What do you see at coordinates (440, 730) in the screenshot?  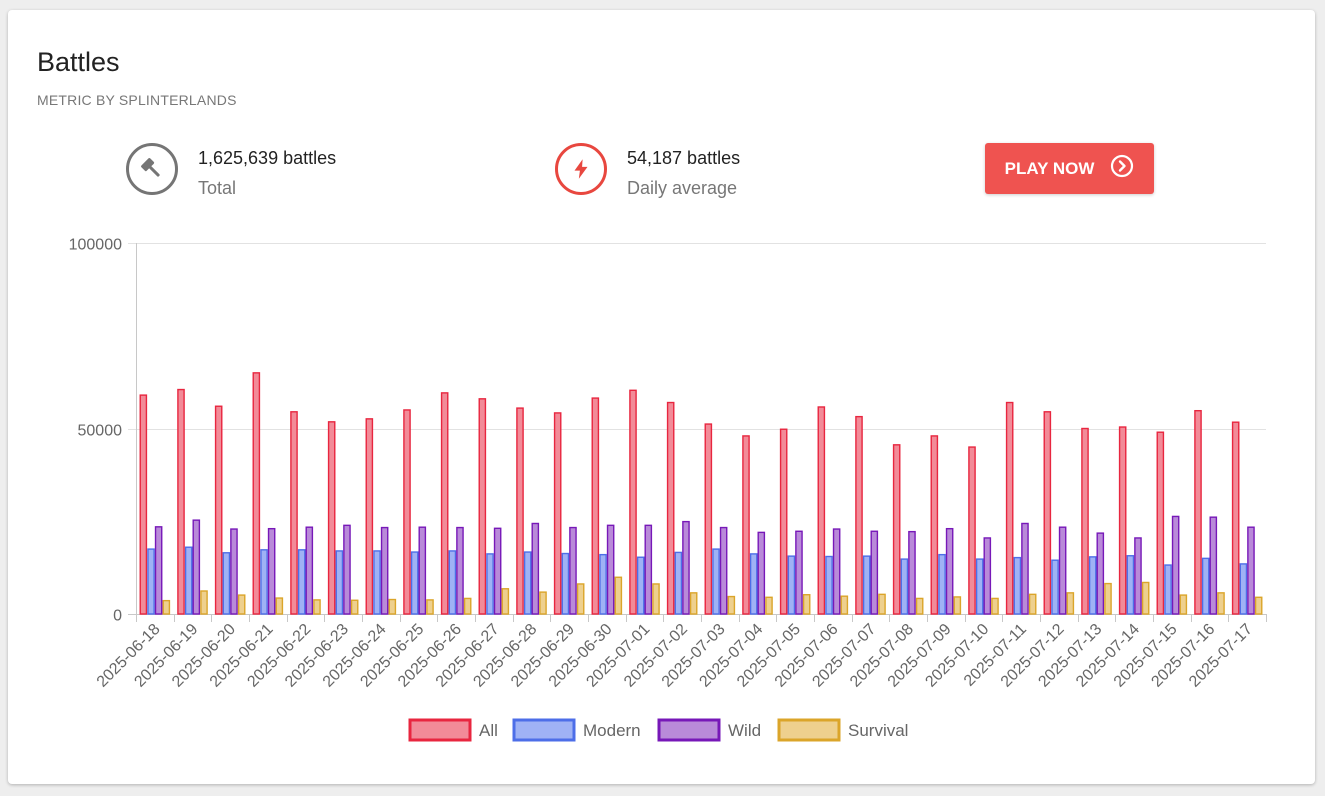 I see `legend-swatch-all` at bounding box center [440, 730].